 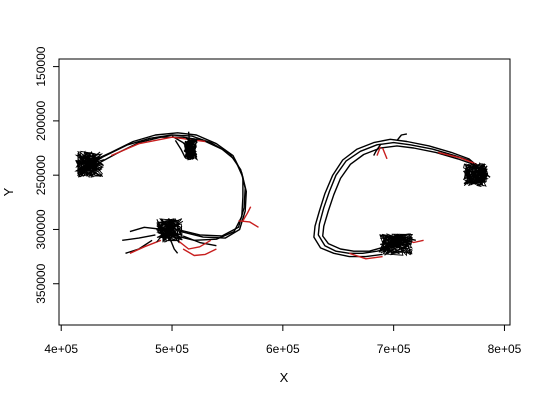 What do you see at coordinates (41, 283) in the screenshot?
I see `y-tick-label: 350000` at bounding box center [41, 283].